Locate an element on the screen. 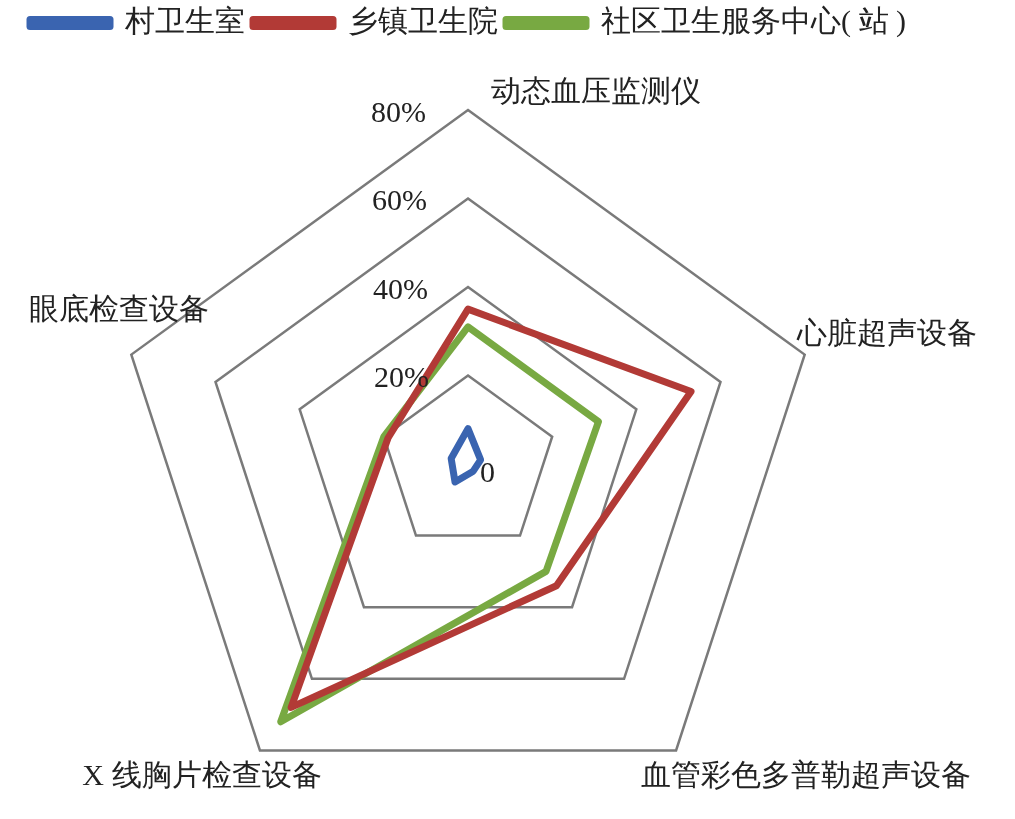 The width and height of the screenshot is (1015, 819). y-tick-label: 60% is located at coordinates (399, 200).